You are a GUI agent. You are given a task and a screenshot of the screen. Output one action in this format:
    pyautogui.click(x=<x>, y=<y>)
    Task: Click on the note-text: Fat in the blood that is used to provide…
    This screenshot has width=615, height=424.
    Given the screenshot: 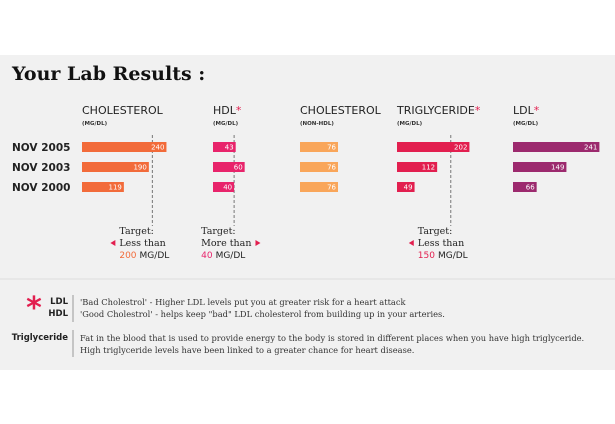 What is the action you would take?
    pyautogui.click(x=332, y=344)
    